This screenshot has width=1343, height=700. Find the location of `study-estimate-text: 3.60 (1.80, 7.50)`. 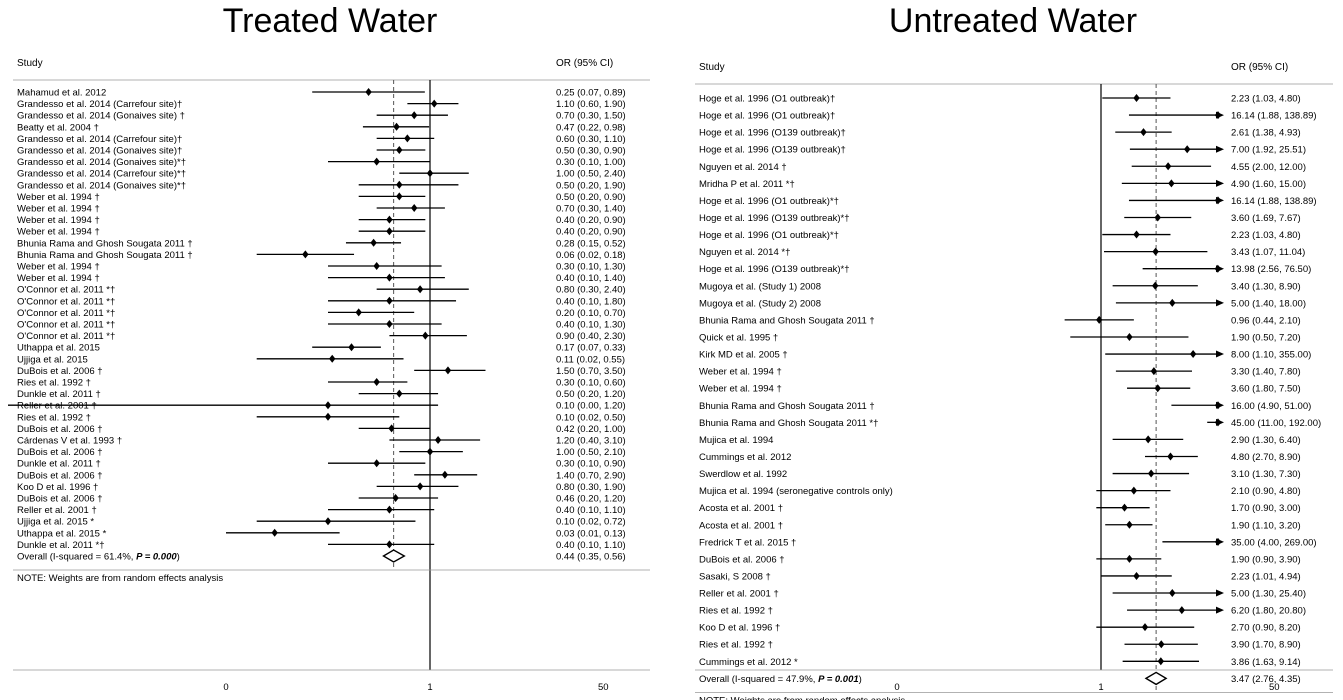

study-estimate-text: 3.60 (1.80, 7.50) is located at coordinates (1266, 389).